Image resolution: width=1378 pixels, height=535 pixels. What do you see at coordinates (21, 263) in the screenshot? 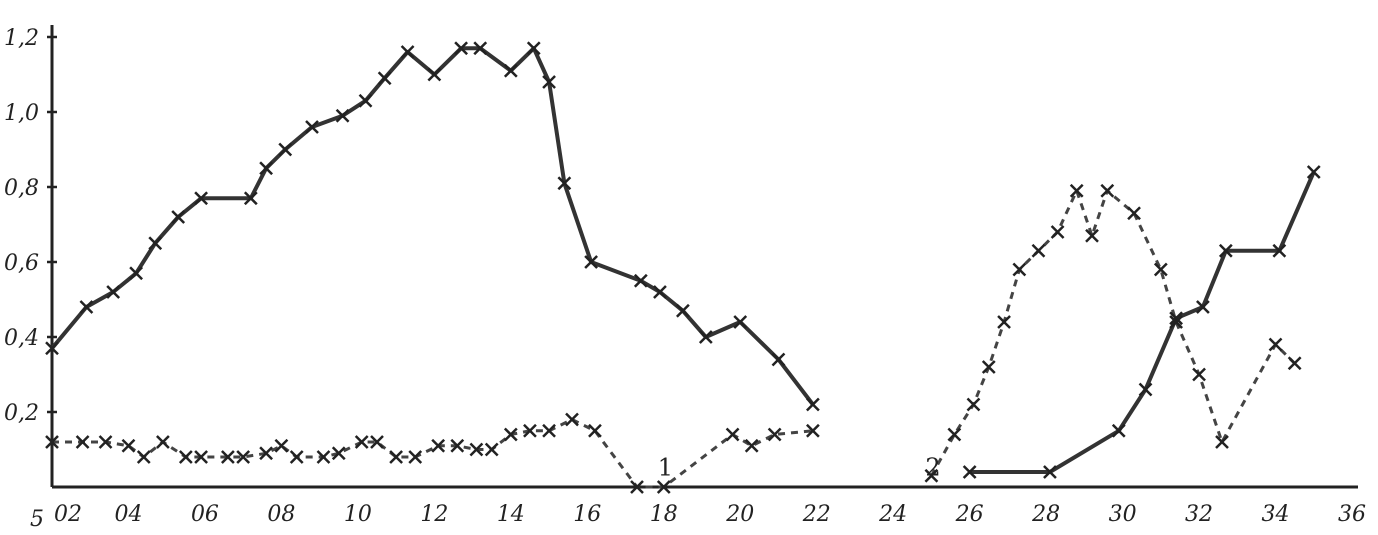
I see `y-tick-label: 0,6` at bounding box center [21, 263].